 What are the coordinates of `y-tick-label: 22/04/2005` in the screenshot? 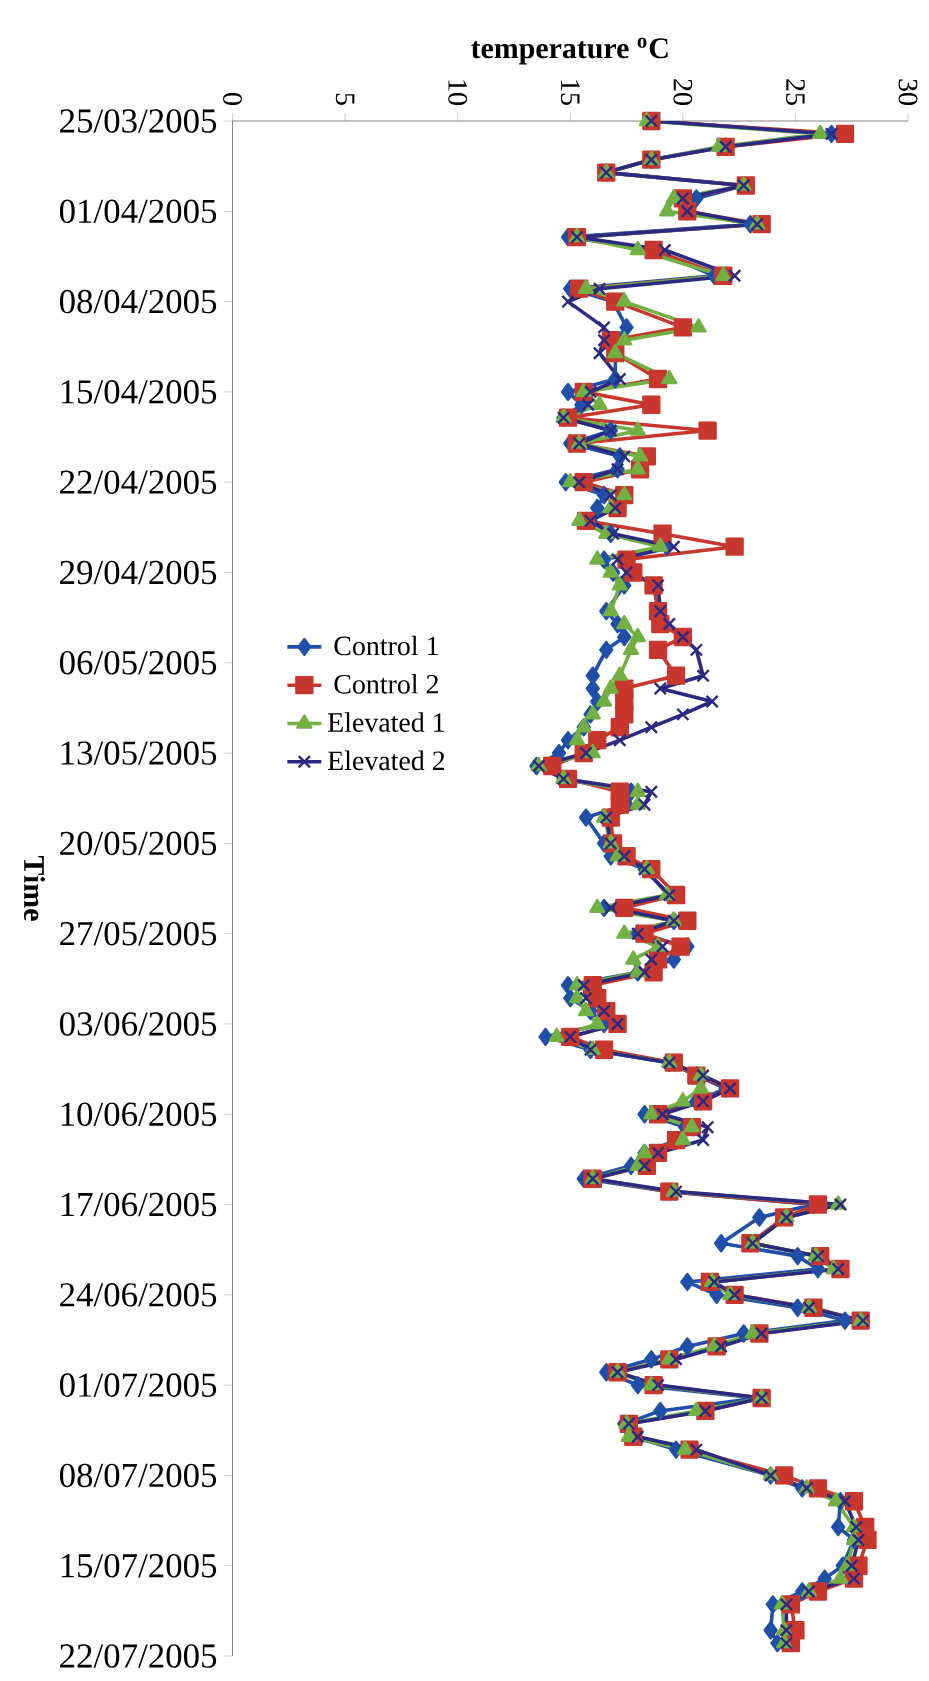 It's located at (138, 482).